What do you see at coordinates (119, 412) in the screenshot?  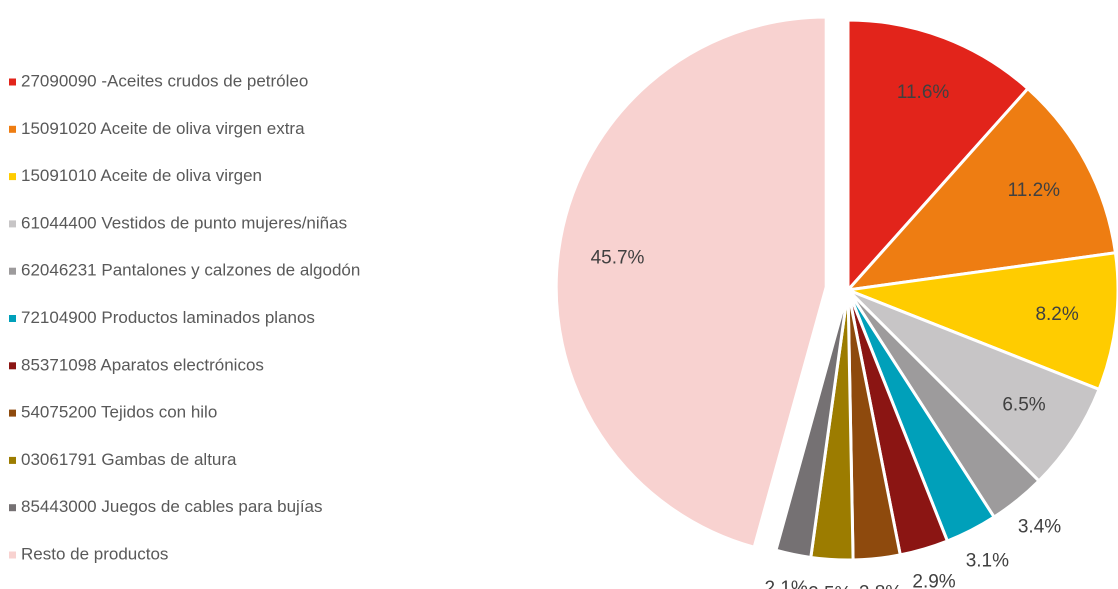 I see `legend-label: 54075200 Tejidos con hilo` at bounding box center [119, 412].